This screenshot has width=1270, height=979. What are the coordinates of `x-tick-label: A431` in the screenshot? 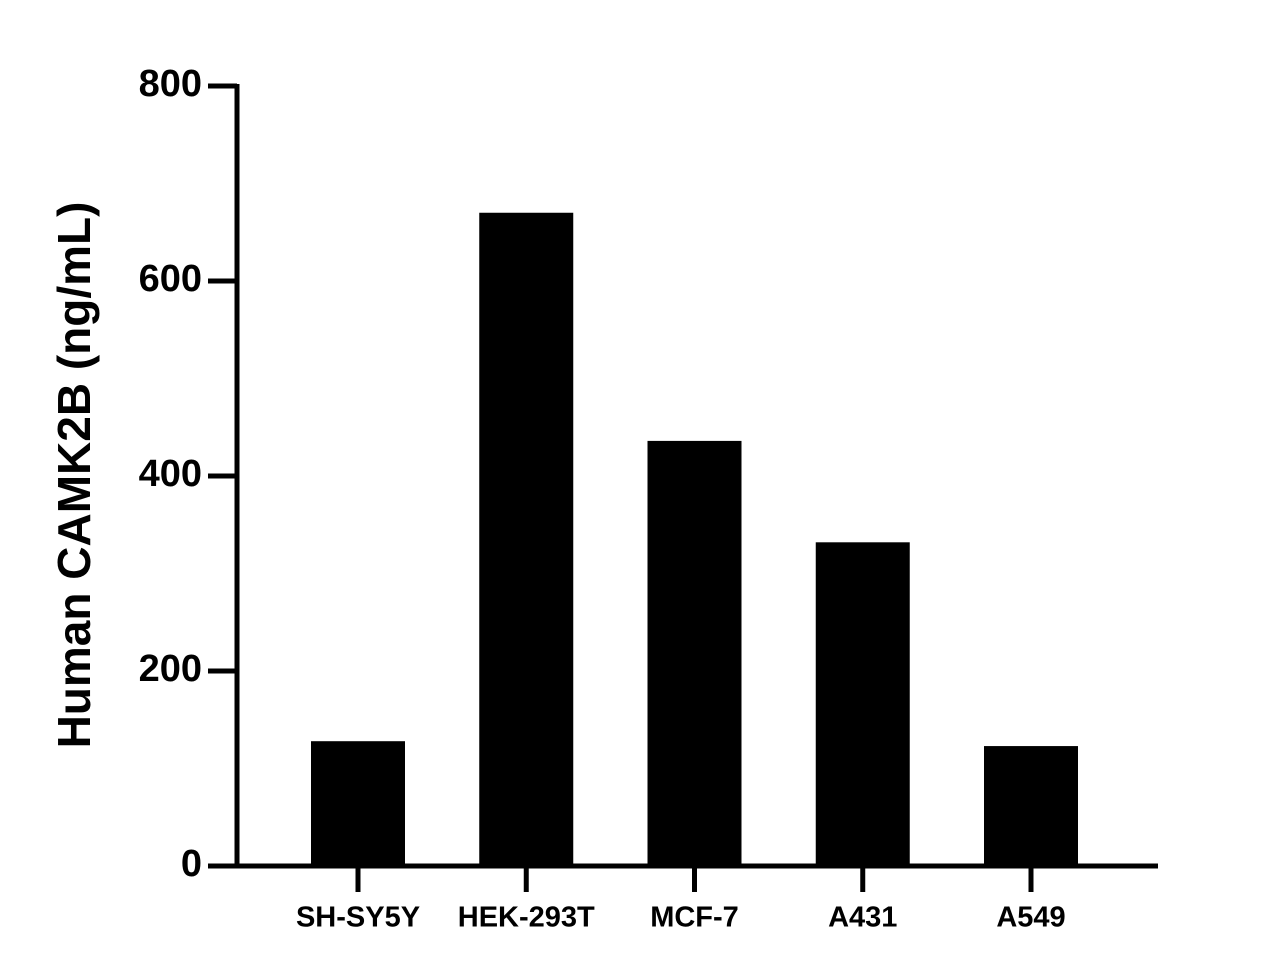 It's located at (862, 918).